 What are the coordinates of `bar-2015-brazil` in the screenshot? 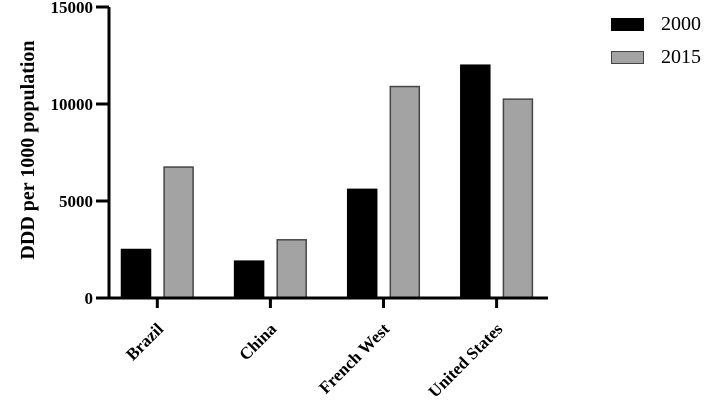 It's located at (178, 232).